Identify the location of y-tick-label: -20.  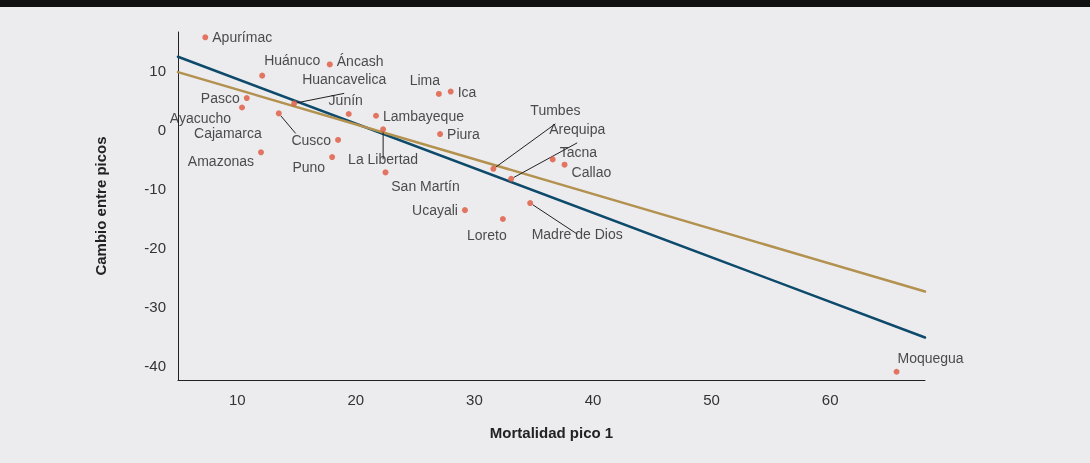
(155, 247).